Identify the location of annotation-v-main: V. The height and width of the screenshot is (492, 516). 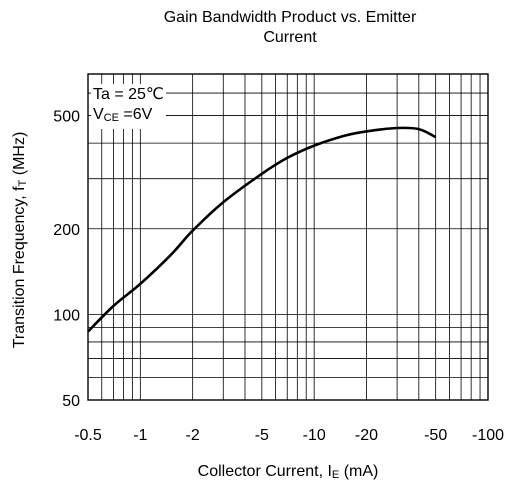
(98, 114).